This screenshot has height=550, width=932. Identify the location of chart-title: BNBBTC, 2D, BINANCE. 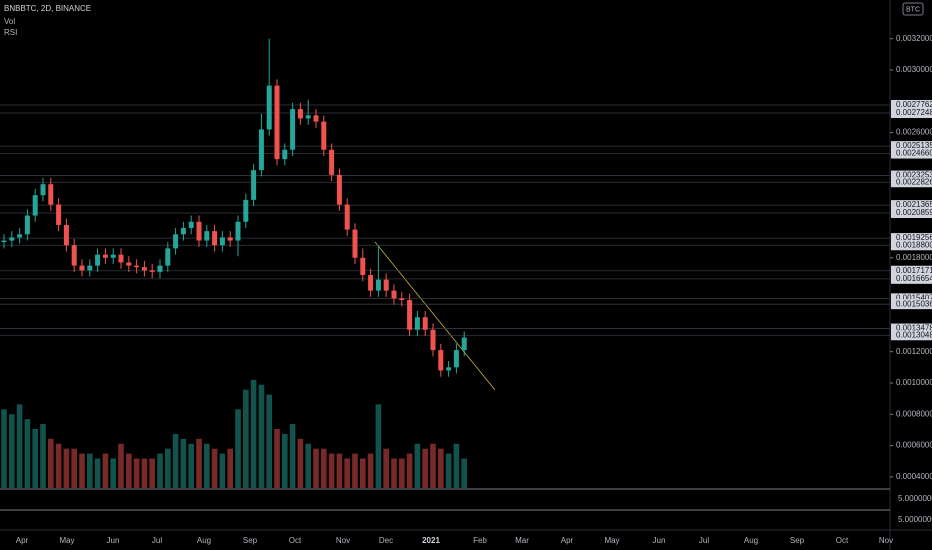
(47, 8).